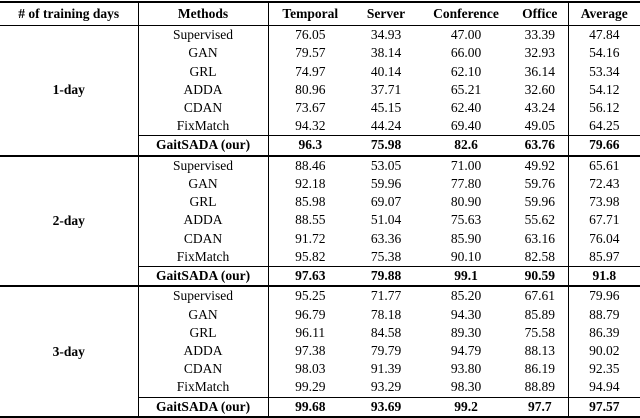 This screenshot has height=418, width=640. Describe the element at coordinates (466, 407) in the screenshot. I see `value-conference: 99.2` at that location.